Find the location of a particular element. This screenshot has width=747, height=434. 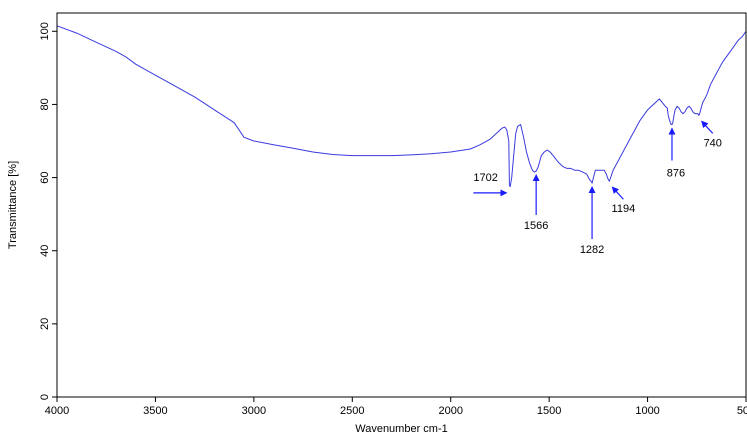

y-axis-title: Transmittance [%] is located at coordinates (13, 205).